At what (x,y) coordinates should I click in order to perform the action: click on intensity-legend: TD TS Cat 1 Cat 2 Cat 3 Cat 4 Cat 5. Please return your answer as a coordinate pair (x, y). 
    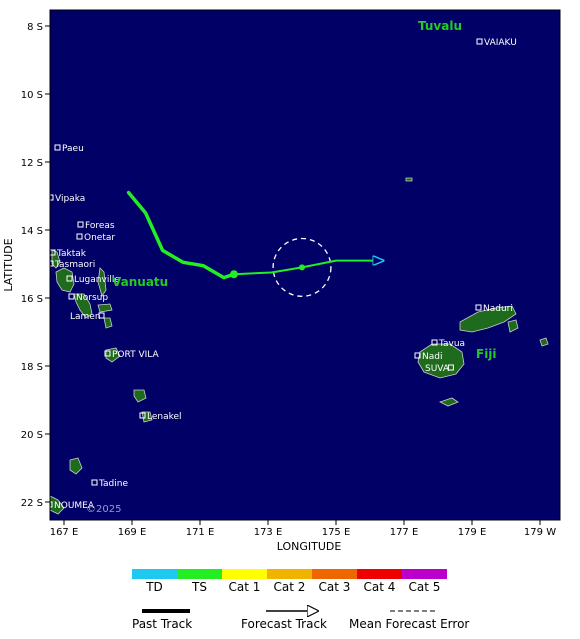
    Looking at the image, I should click on (289, 581).